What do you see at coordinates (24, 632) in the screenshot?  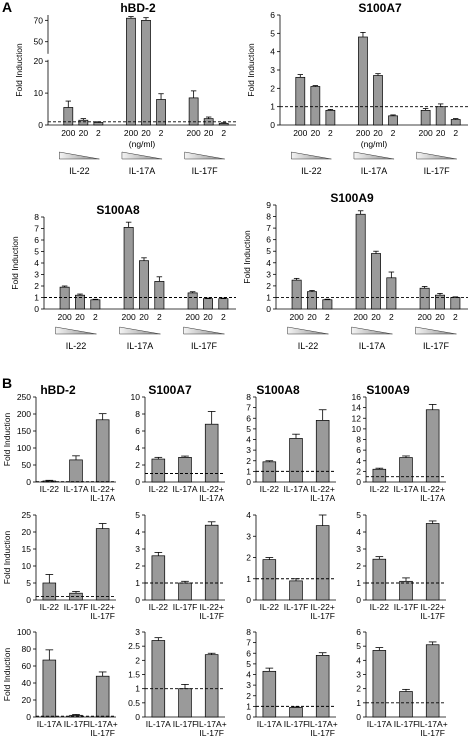 I see `y-tick-label: 100` at bounding box center [24, 632].